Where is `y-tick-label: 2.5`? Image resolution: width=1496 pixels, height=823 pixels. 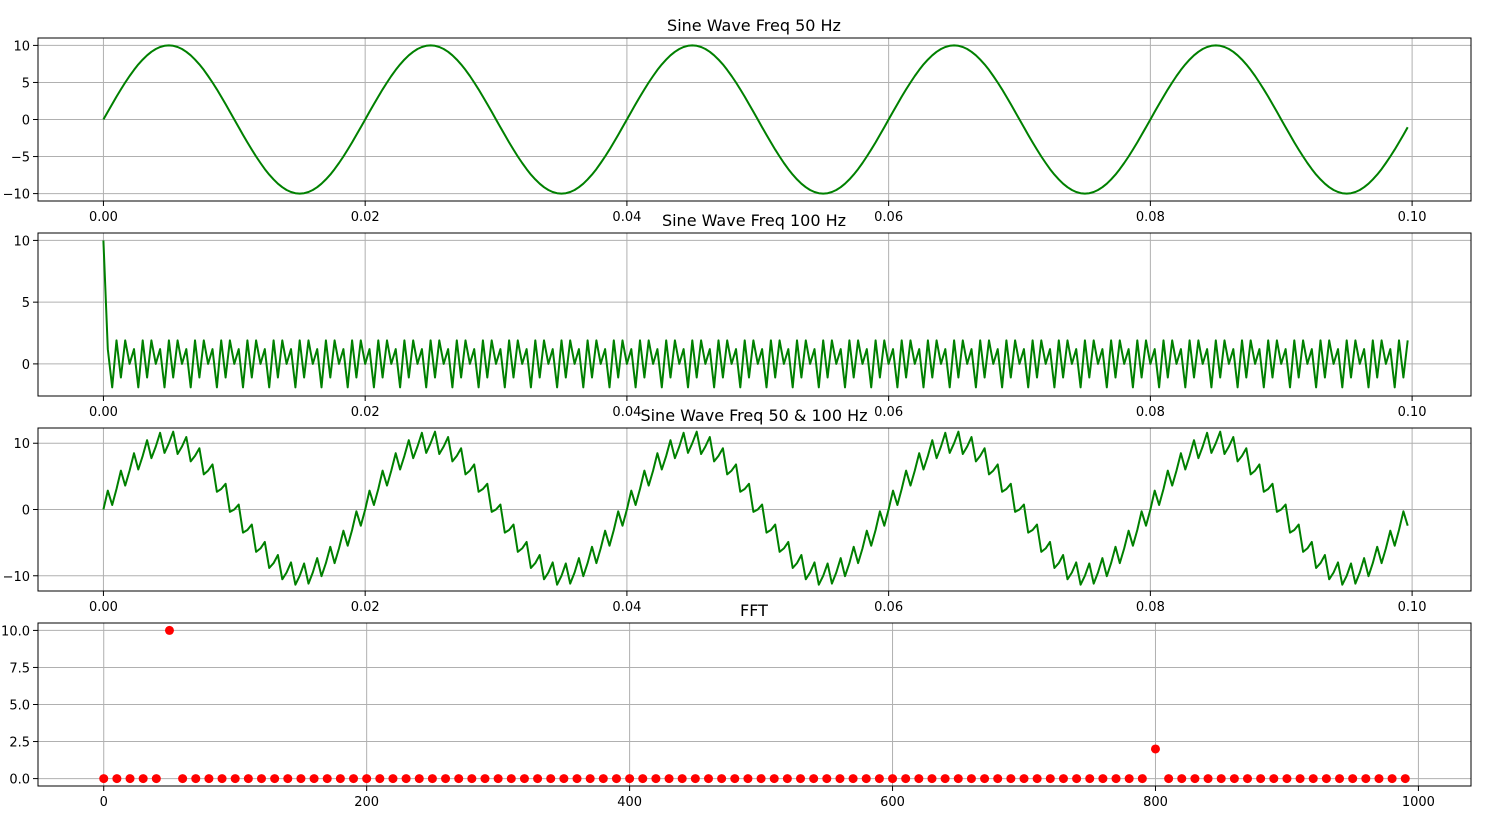 y-tick-label: 2.5 is located at coordinates (19, 743).